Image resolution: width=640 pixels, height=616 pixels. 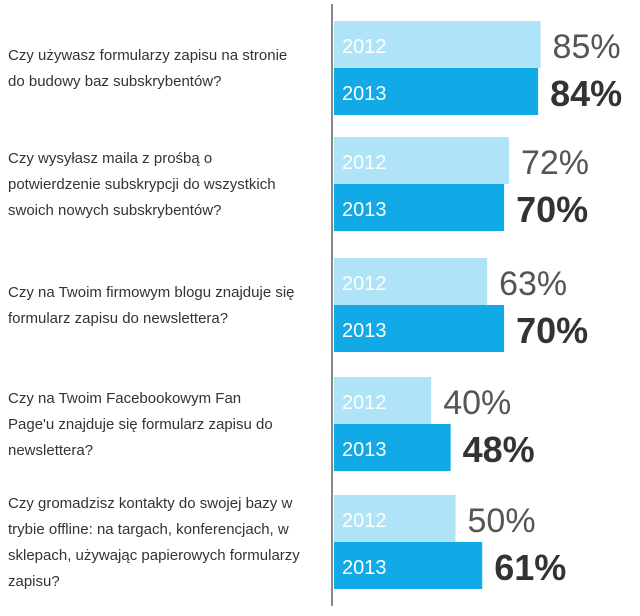 I want to click on value-label-2012: 50%, so click(x=502, y=521).